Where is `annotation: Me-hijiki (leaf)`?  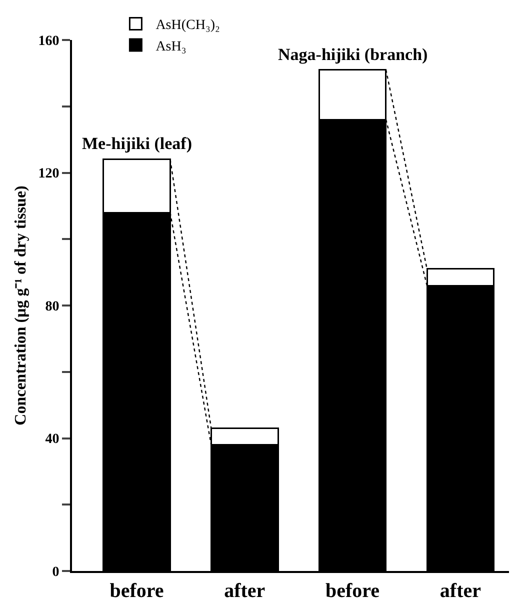
annotation: Me-hijiki (leaf) is located at coordinates (137, 143).